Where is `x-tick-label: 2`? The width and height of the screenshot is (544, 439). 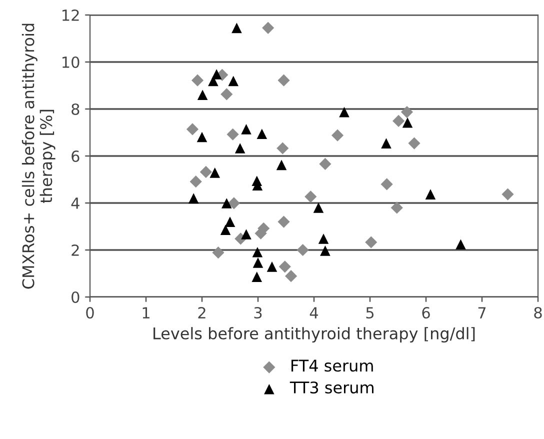 x-tick-label: 2 is located at coordinates (202, 312).